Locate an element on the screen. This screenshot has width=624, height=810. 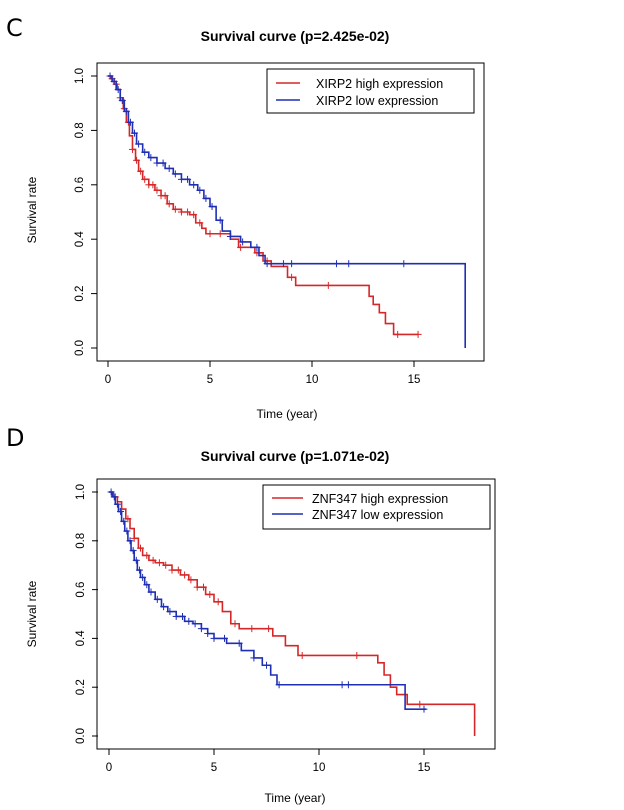
legend-label-high: ZNF347 high expression is located at coordinates (380, 499).